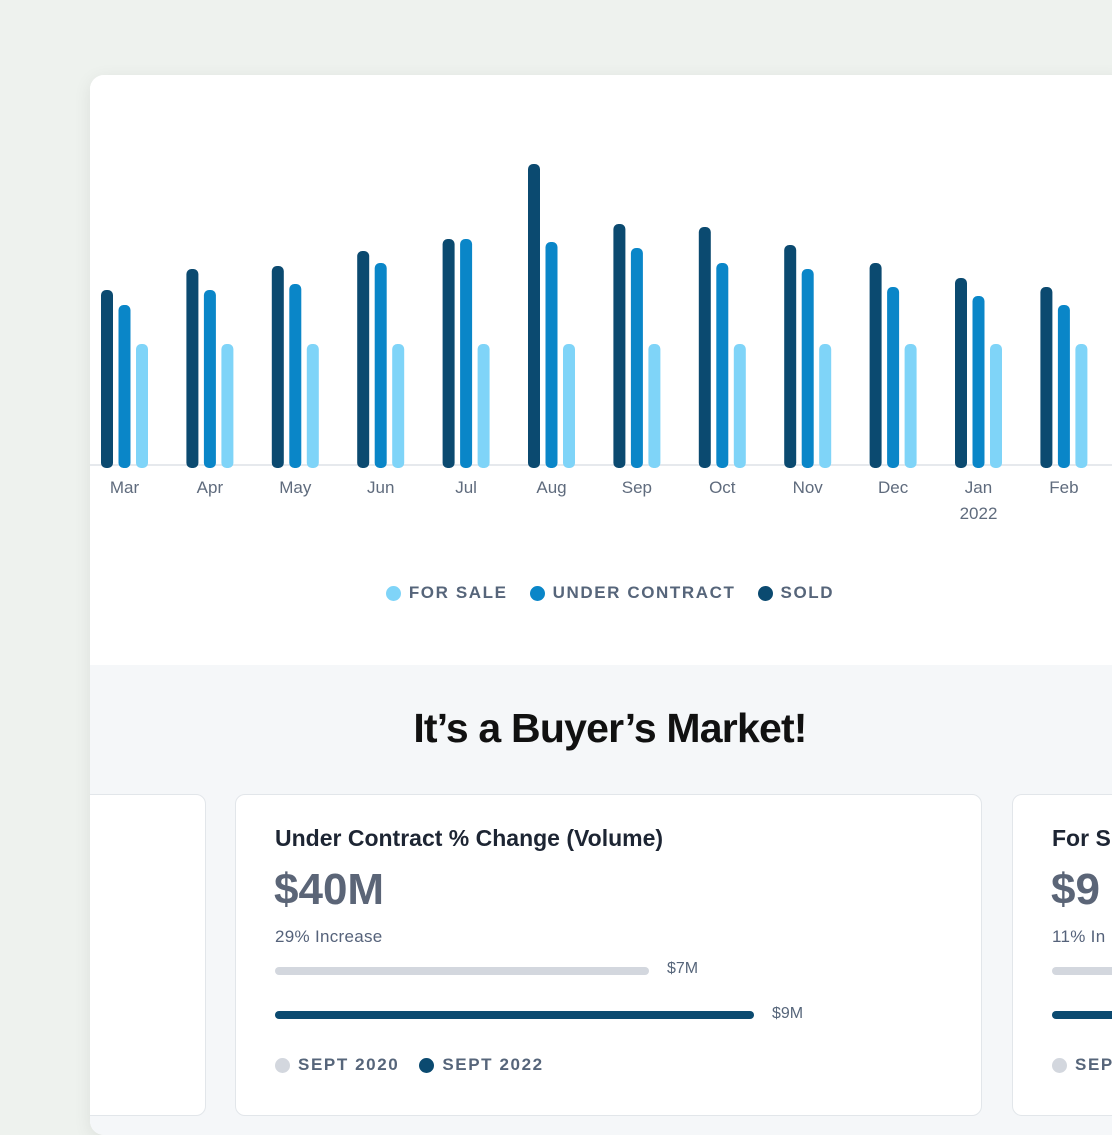 This screenshot has width=1112, height=1135. What do you see at coordinates (807, 592) in the screenshot?
I see `legend-label-sold: SOLD` at bounding box center [807, 592].